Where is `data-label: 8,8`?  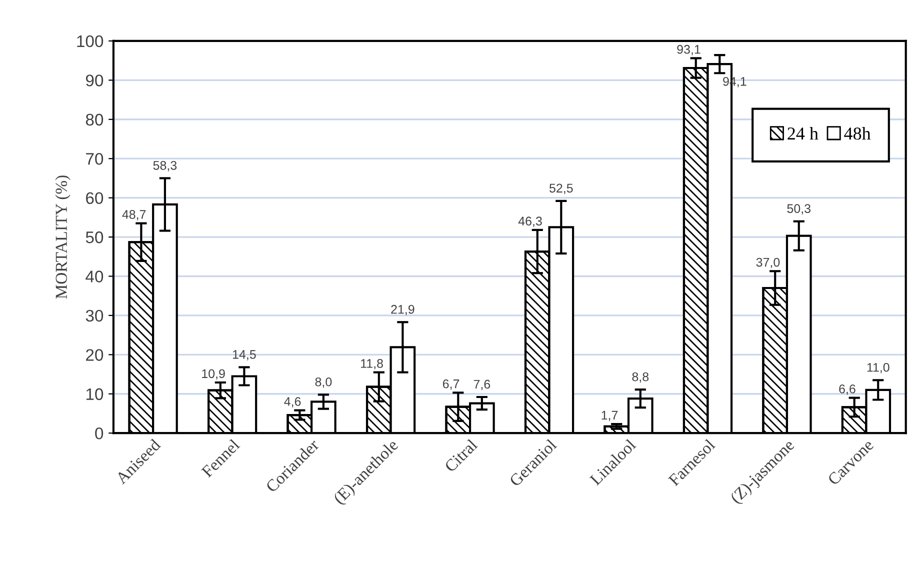 data-label: 8,8 is located at coordinates (640, 377).